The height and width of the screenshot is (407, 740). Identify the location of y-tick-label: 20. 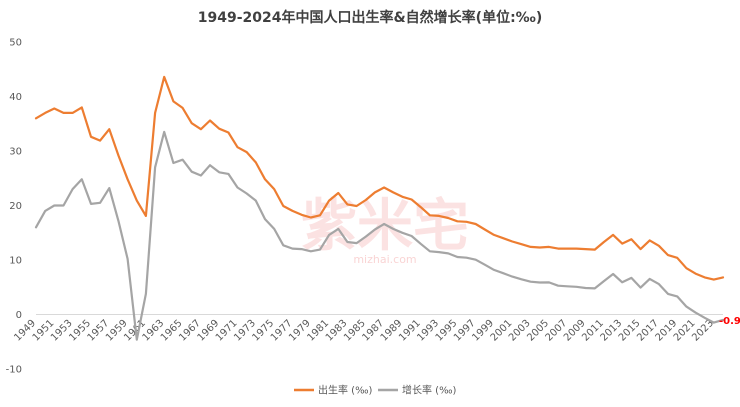
(15, 206).